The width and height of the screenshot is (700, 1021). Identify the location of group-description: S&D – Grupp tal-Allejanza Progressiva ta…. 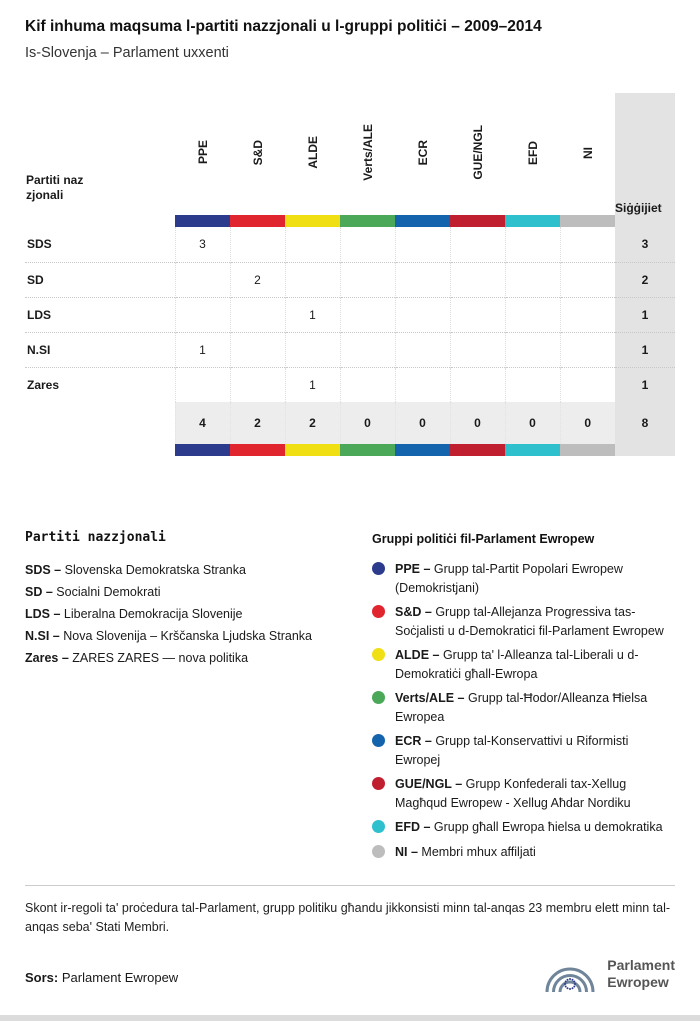
(535, 621).